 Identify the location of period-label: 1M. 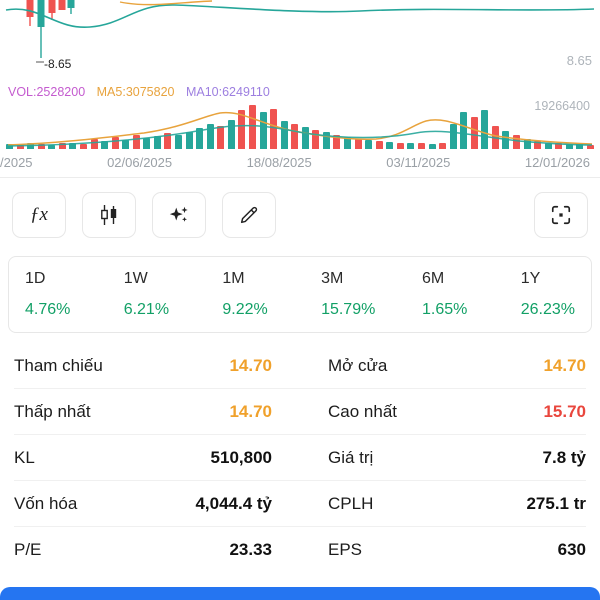
(233, 278).